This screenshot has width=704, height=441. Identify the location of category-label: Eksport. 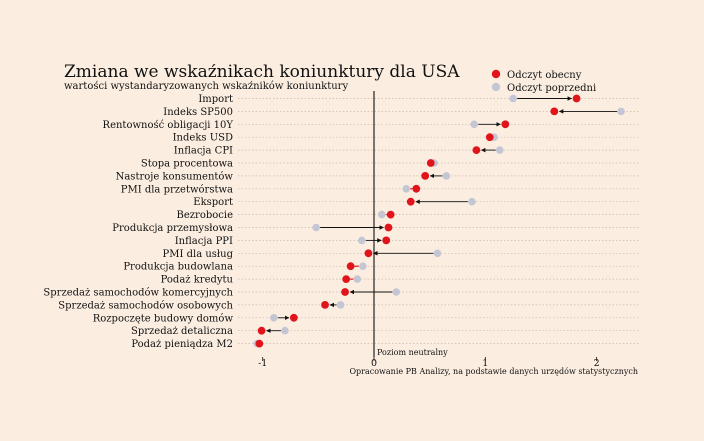
(213, 202).